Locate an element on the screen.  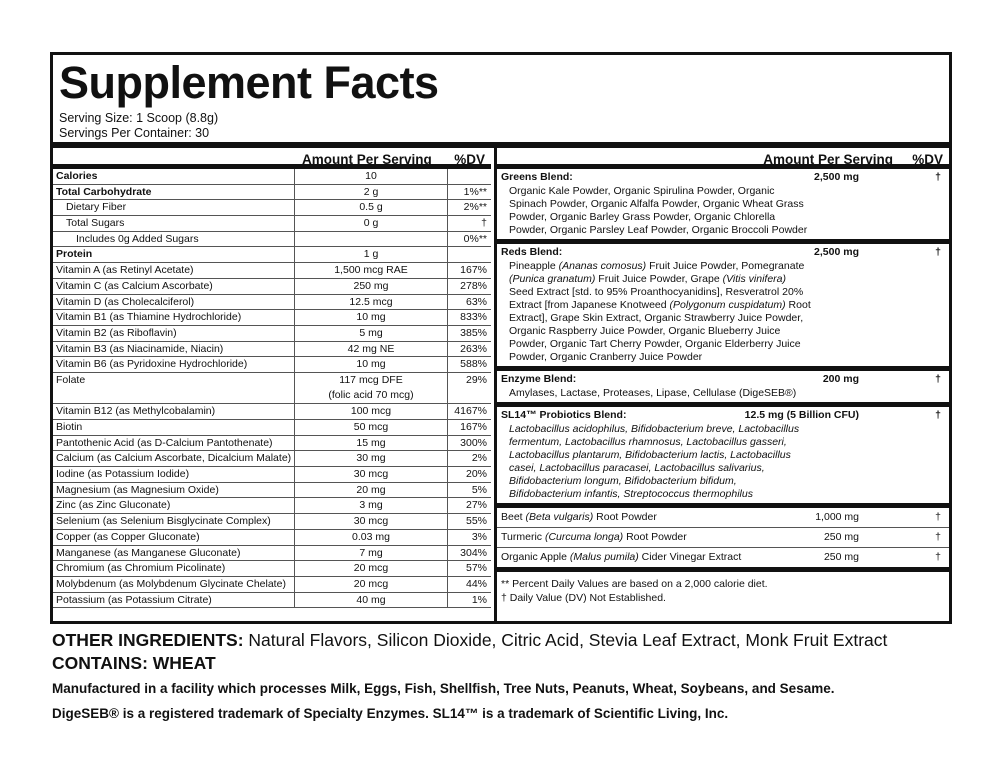
nutrient-amount: 0.5 g is located at coordinates (371, 208).